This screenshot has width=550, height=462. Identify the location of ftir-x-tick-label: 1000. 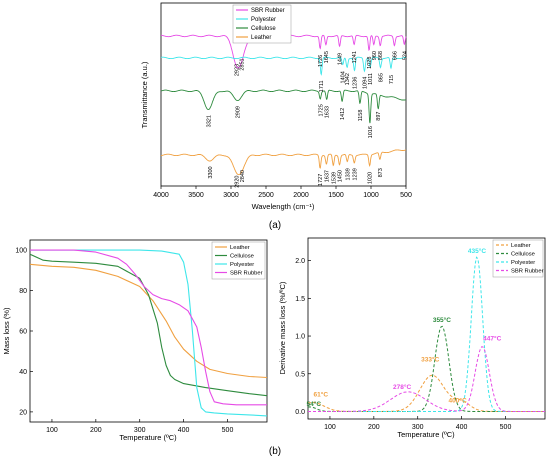
(371, 195).